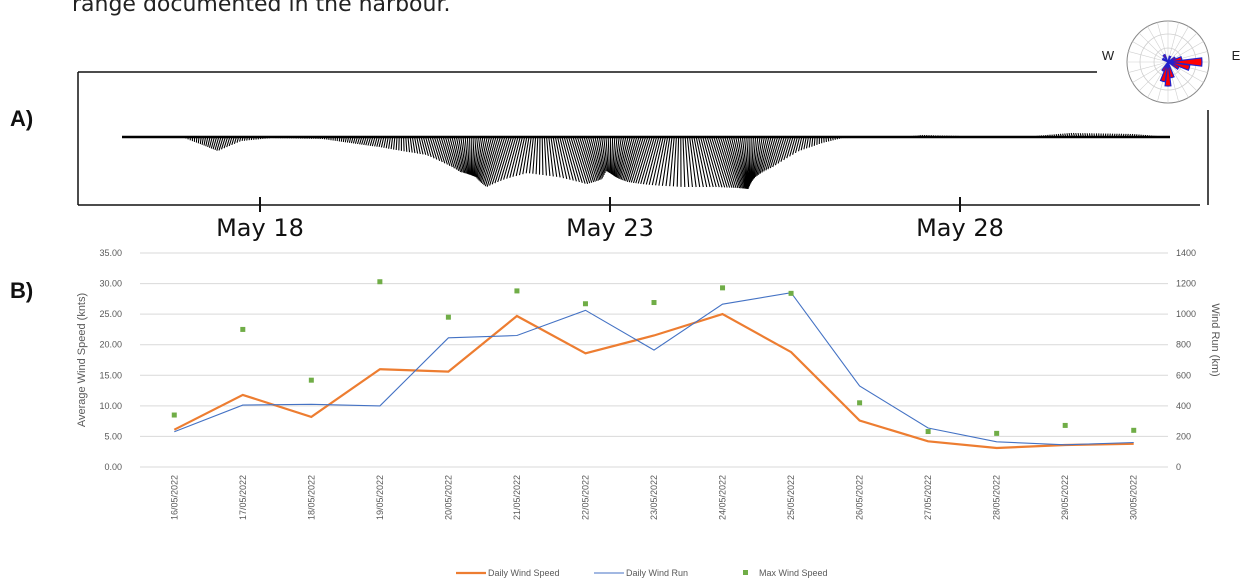 This screenshot has width=1244, height=579. Describe the element at coordinates (1183, 406) in the screenshot. I see `y2-tick-label: 400` at that location.